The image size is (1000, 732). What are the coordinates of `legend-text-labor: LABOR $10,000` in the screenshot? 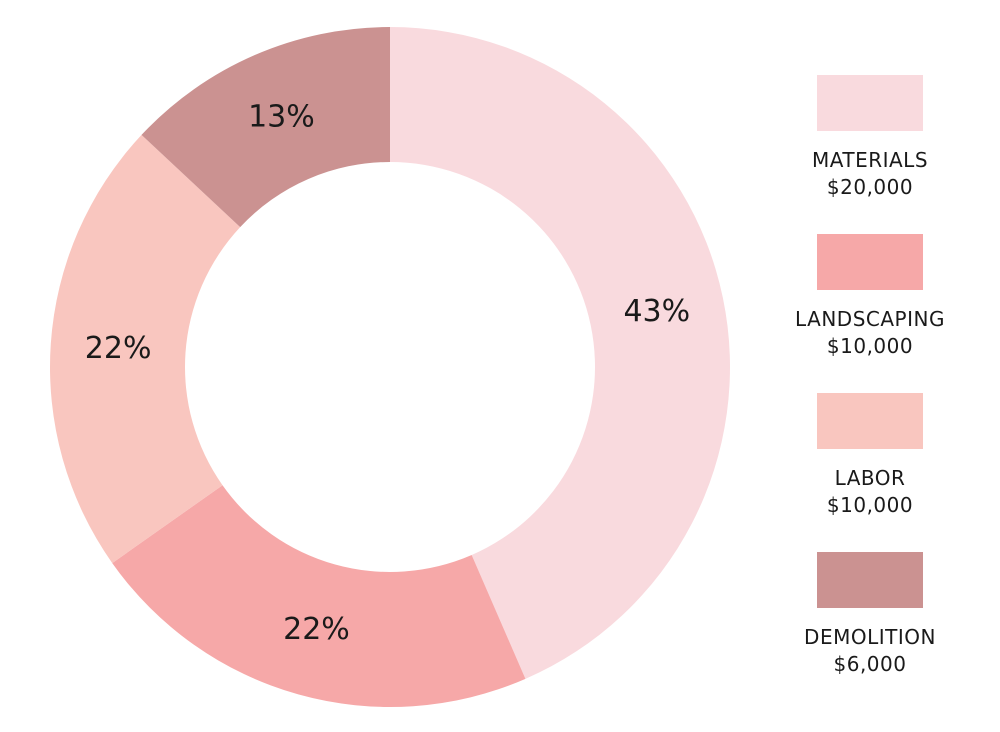 It's located at (870, 492).